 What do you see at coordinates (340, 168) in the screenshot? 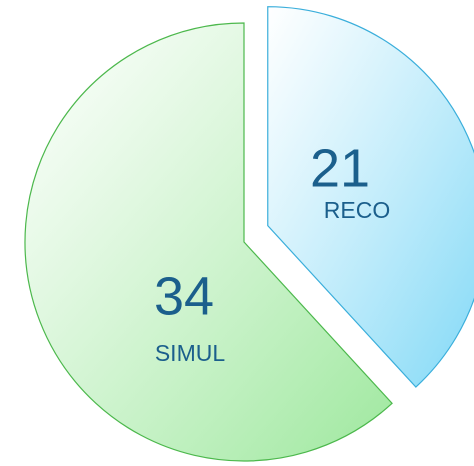
I see `slice-value-label: 21` at bounding box center [340, 168].